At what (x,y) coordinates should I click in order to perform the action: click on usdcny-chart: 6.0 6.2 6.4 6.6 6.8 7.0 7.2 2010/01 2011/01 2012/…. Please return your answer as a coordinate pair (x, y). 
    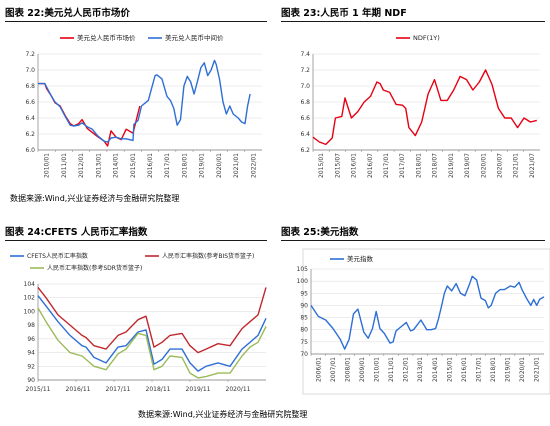
    Looking at the image, I should click on (143, 105).